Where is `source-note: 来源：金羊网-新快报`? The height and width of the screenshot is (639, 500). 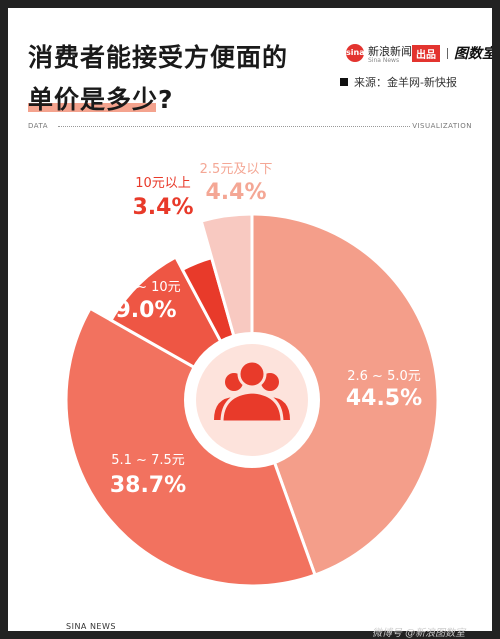
source-note: 来源：金羊网-新快报 is located at coordinates (398, 82).